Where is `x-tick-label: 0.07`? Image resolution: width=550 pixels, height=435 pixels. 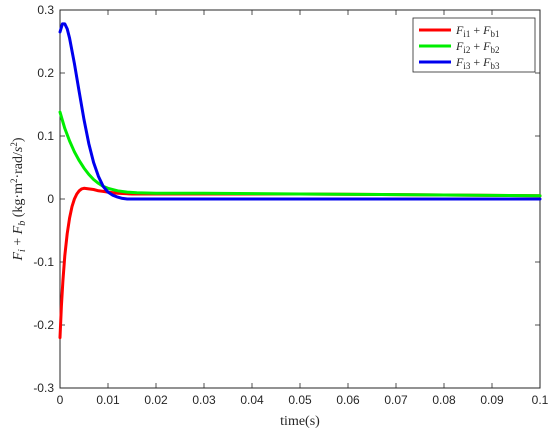 x-tick-label: 0.07 is located at coordinates (396, 400).